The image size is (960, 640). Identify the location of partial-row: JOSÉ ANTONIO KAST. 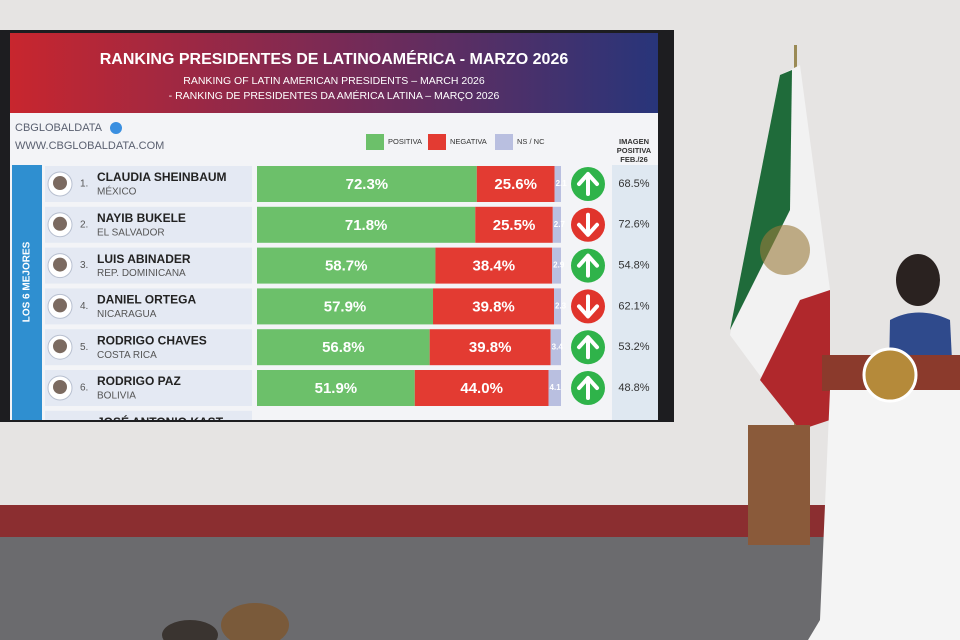
(160, 421).